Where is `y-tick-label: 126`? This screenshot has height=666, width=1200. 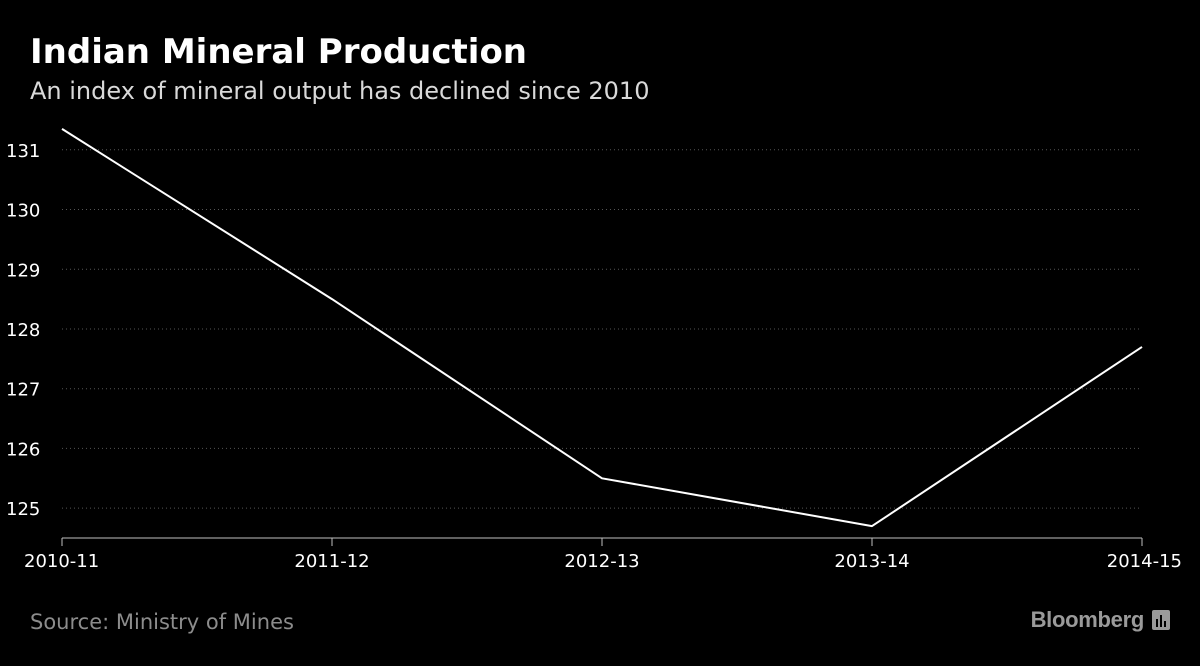
y-tick-label: 126 is located at coordinates (23, 449).